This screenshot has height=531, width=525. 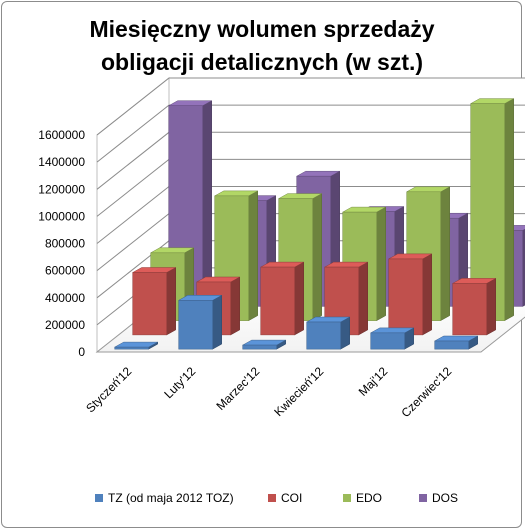 I want to click on legend-entry-2: COI, so click(x=285, y=498).